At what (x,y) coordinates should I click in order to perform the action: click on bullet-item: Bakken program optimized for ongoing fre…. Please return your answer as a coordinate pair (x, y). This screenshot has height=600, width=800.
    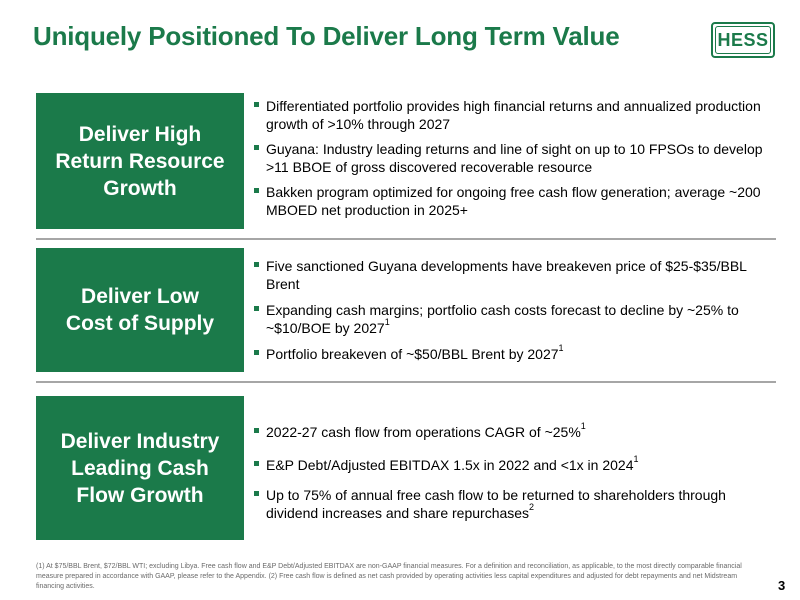
    Looking at the image, I should click on (515, 201).